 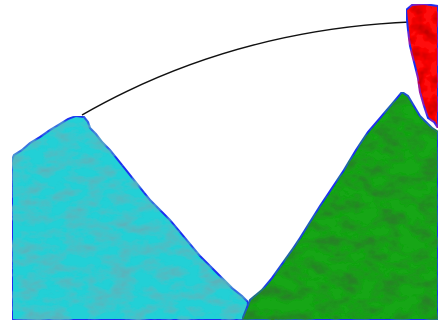 I want to click on red-terrain-region, so click(x=421, y=66).